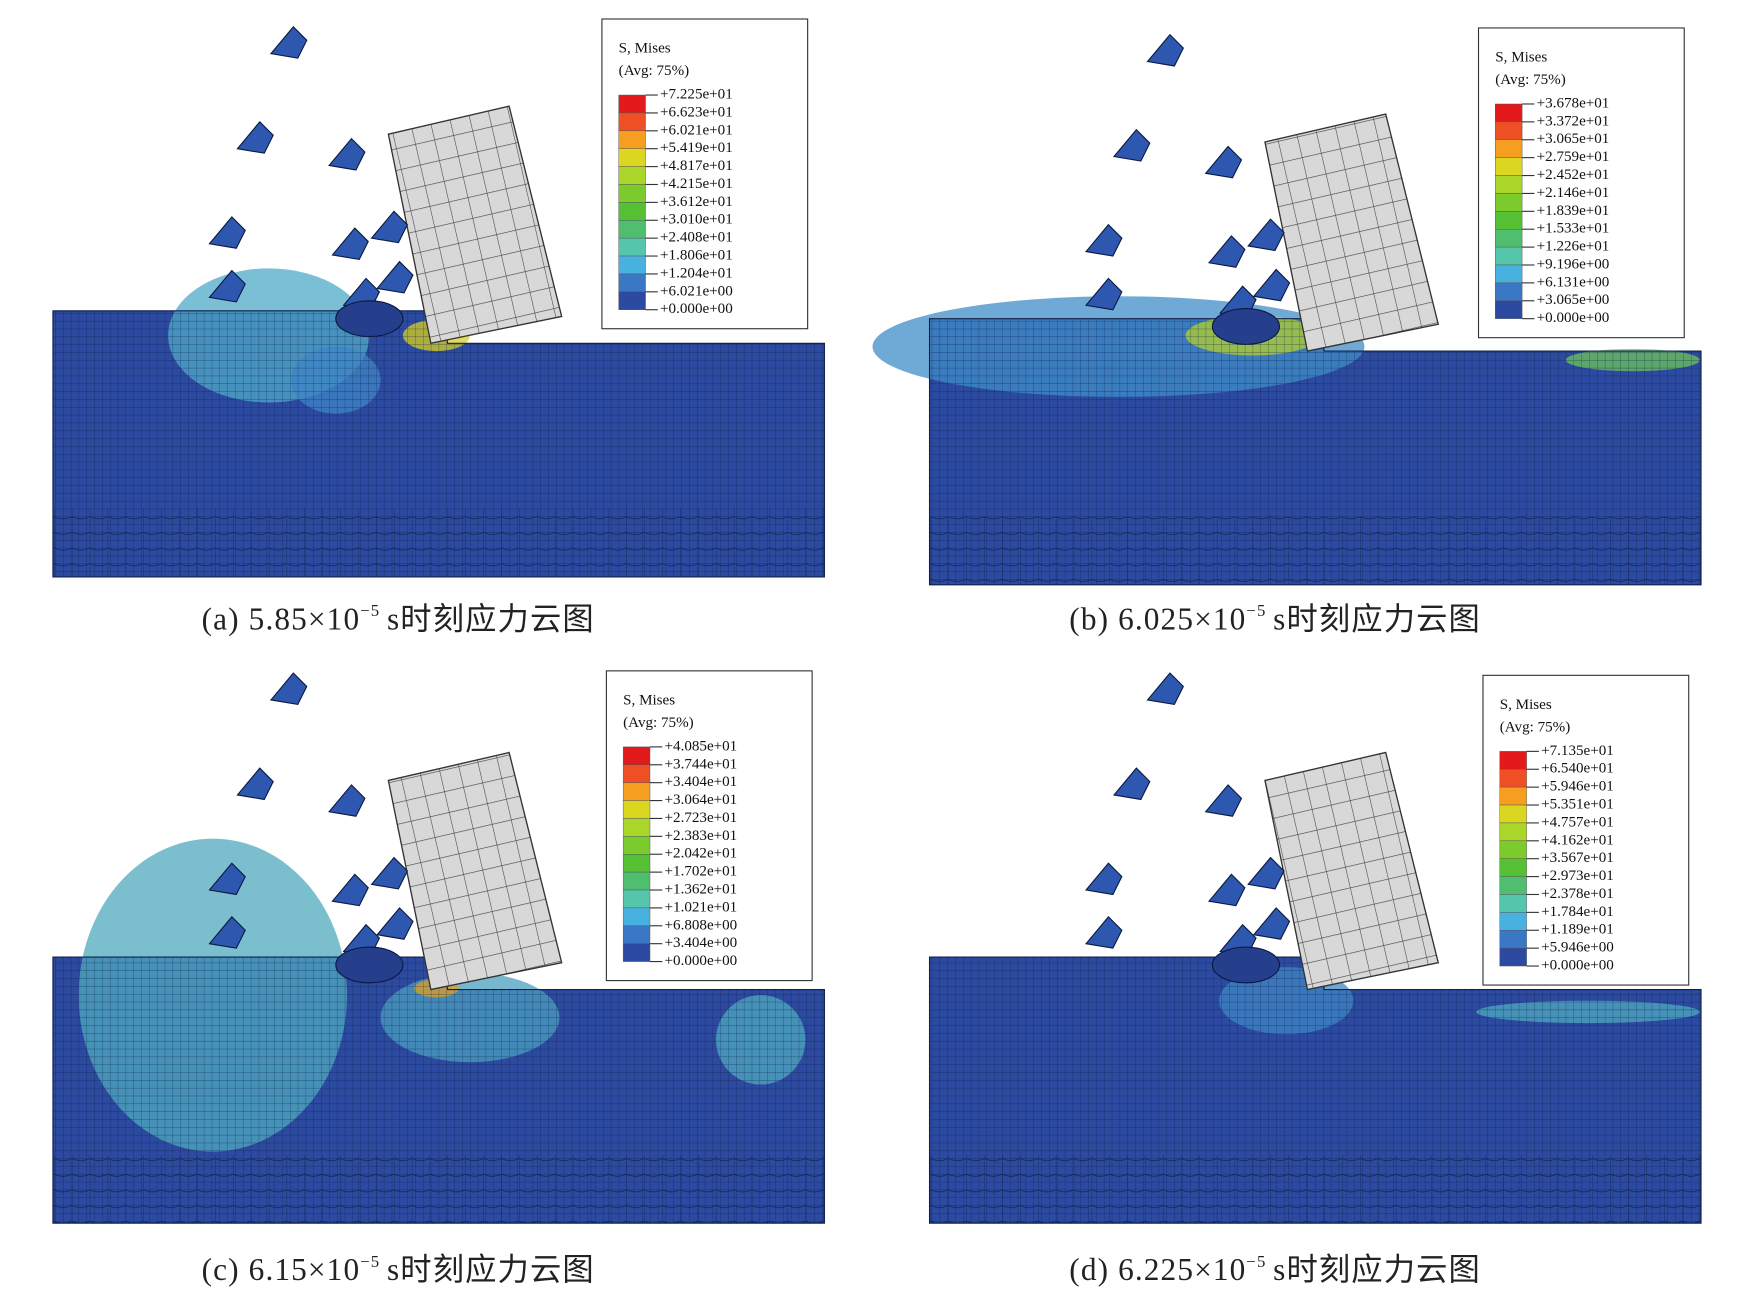 This screenshot has height=1297, width=1745. Describe the element at coordinates (701, 943) in the screenshot. I see `legend-value: +3.404e+00` at that location.